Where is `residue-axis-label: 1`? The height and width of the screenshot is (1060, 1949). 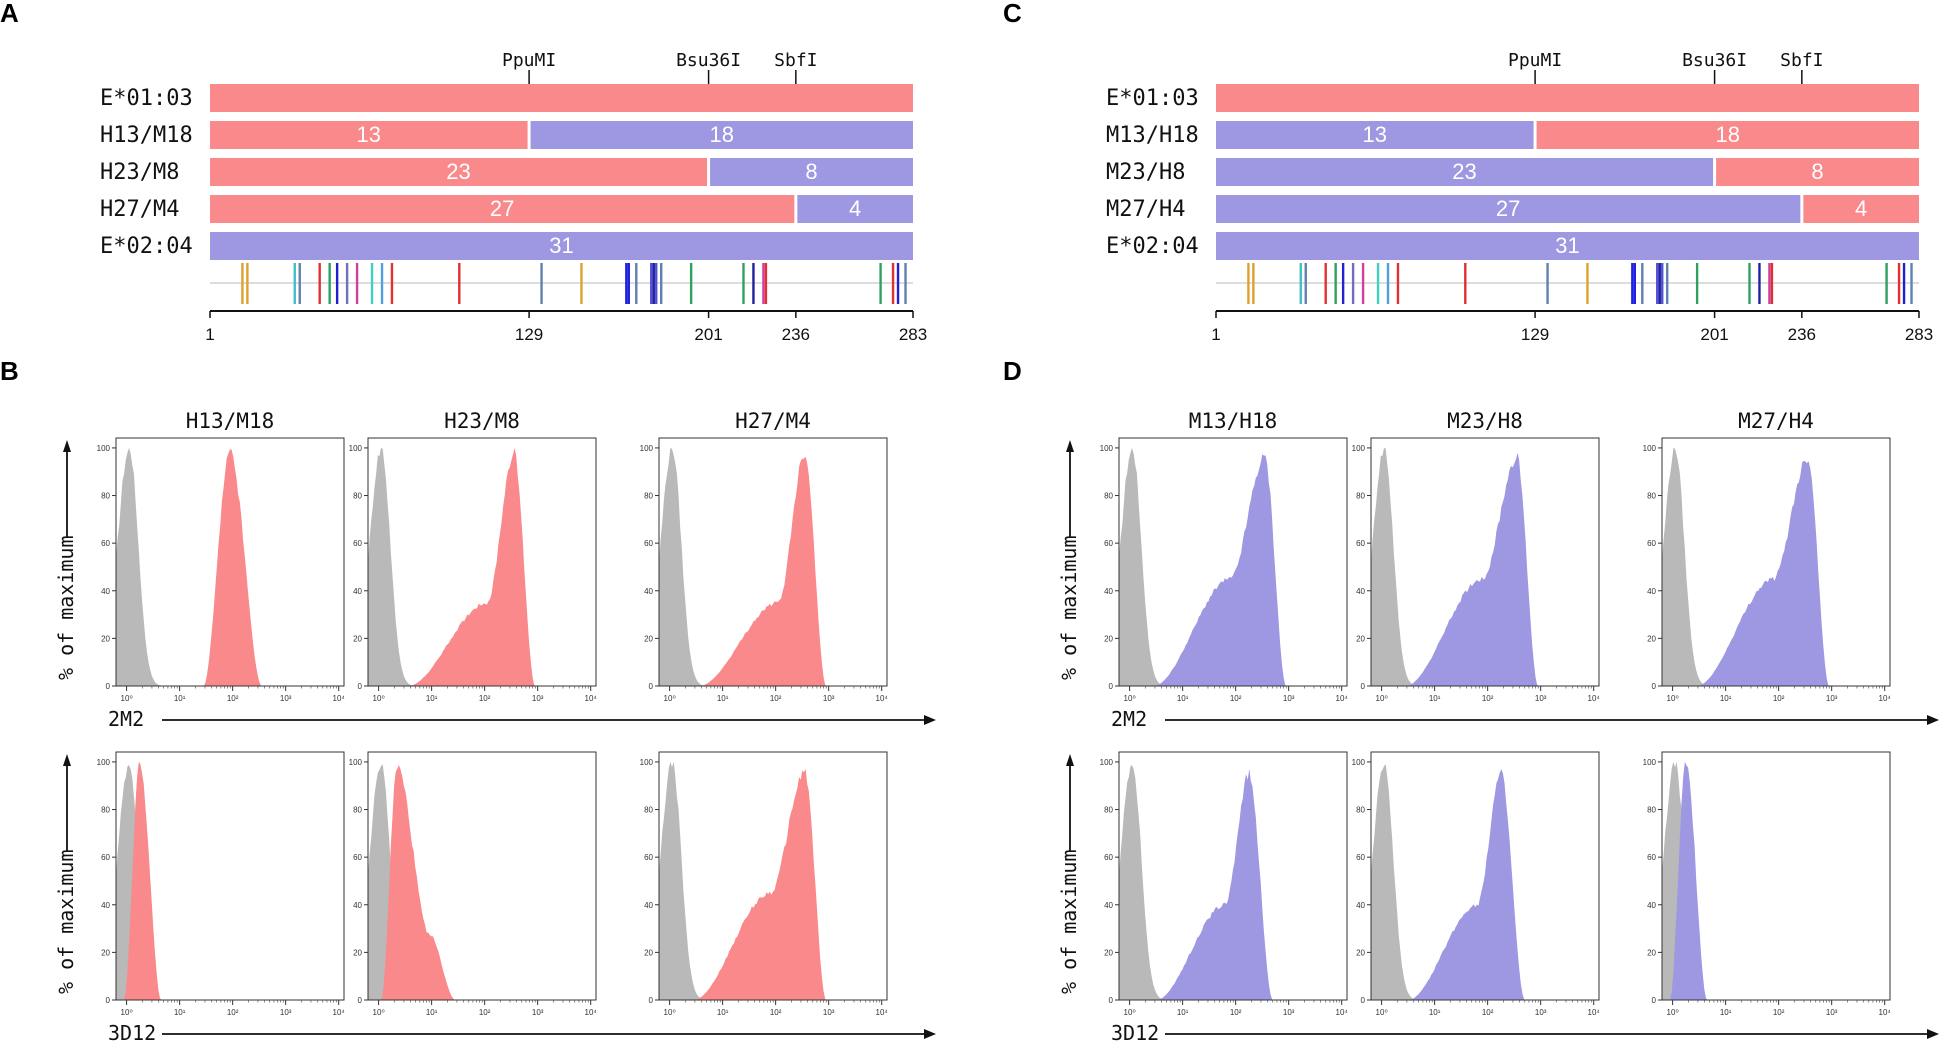 residue-axis-label: 1 is located at coordinates (1215, 334).